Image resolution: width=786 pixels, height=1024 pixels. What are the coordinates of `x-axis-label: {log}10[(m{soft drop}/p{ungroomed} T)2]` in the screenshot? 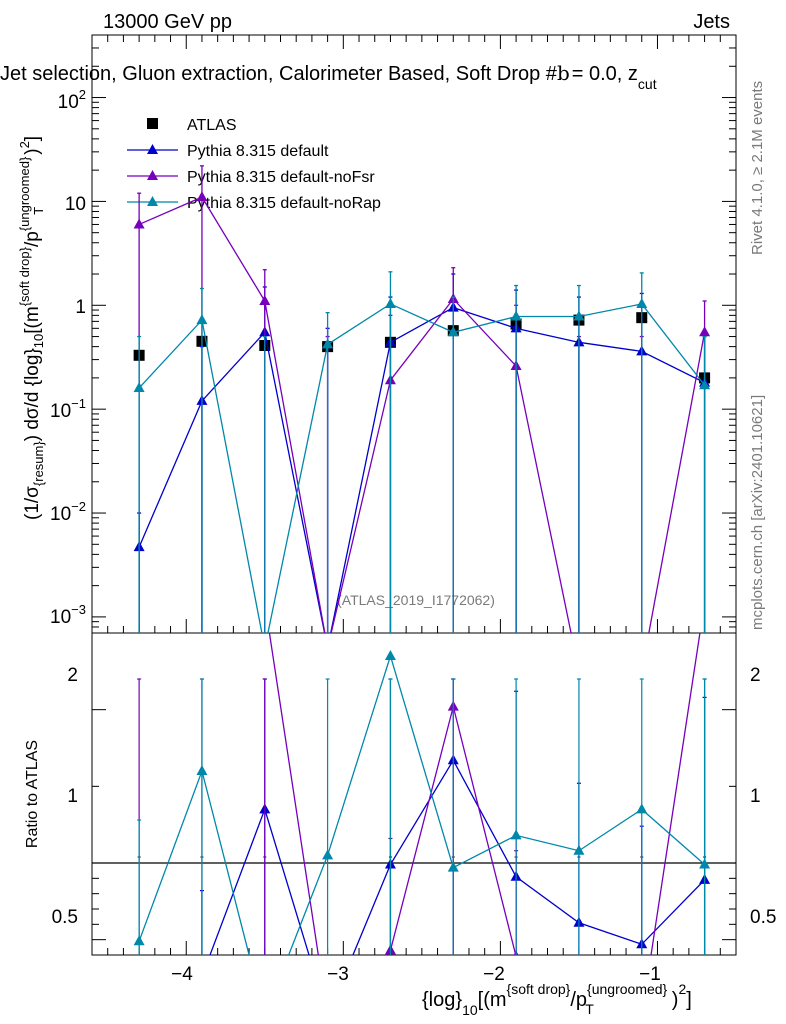 It's located at (557, 999).